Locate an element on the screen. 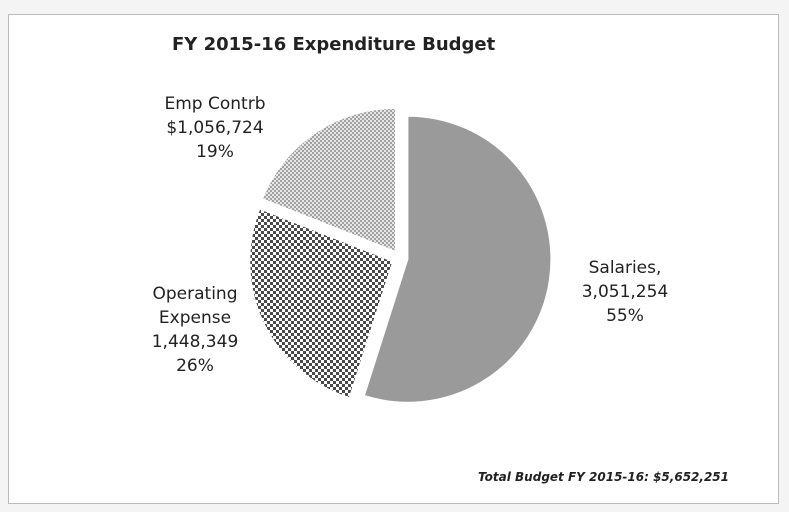 This screenshot has width=789, height=512. percent-label: 26% is located at coordinates (195, 366).